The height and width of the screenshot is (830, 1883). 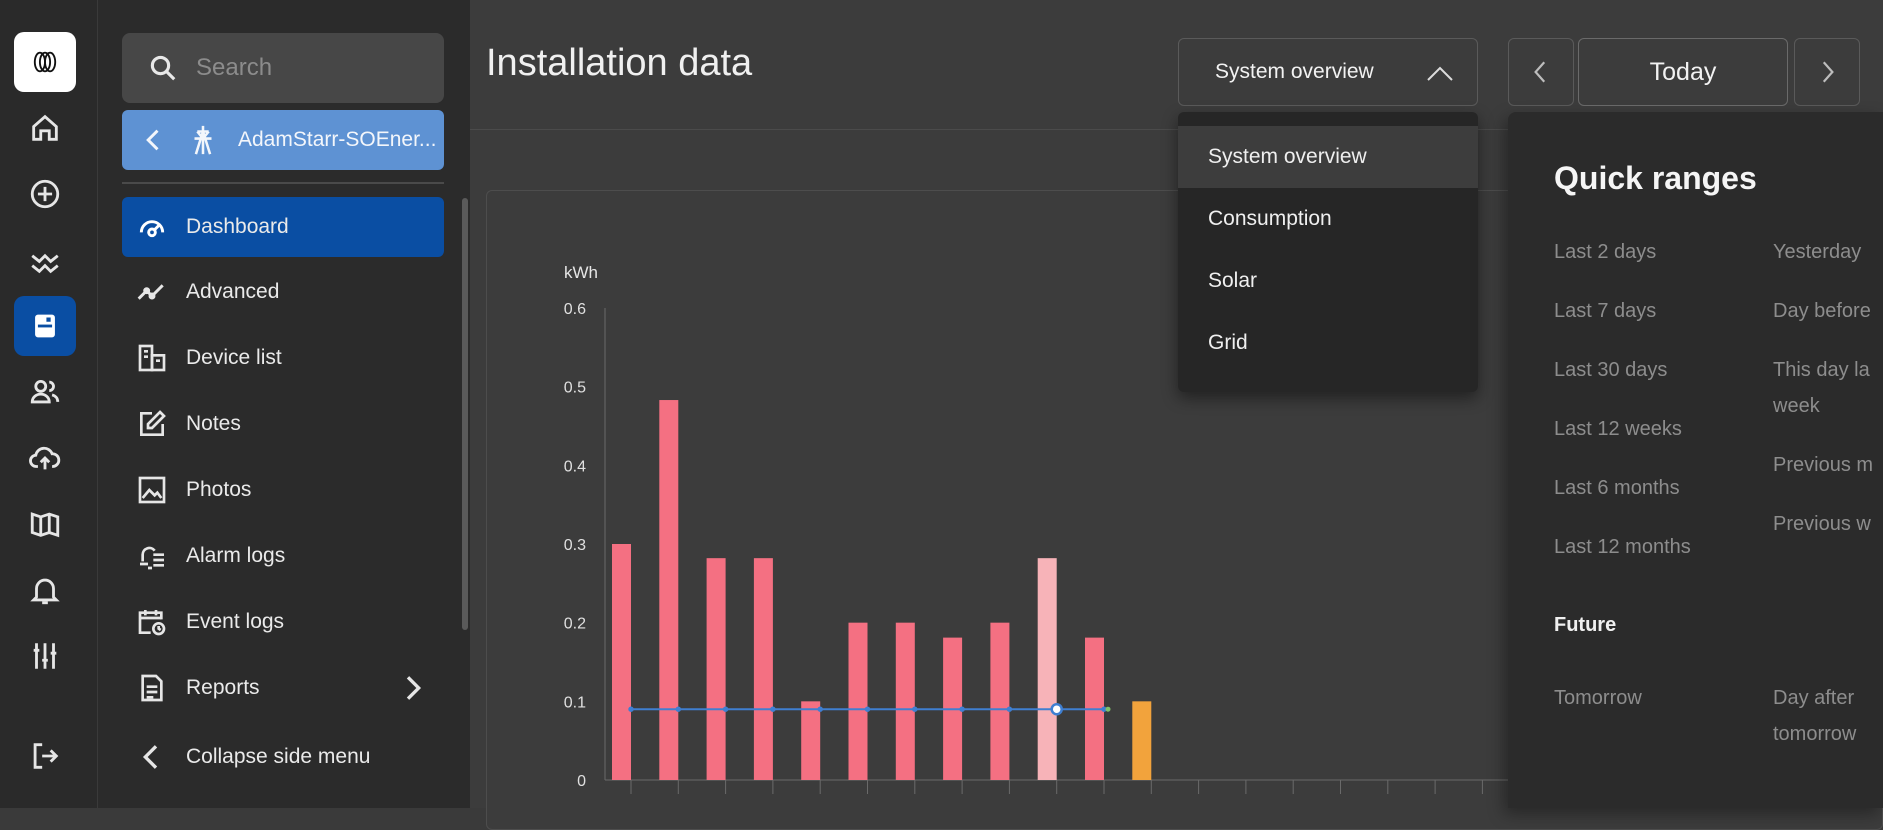 I want to click on collapse-label: Collapse side menu, so click(x=278, y=756).